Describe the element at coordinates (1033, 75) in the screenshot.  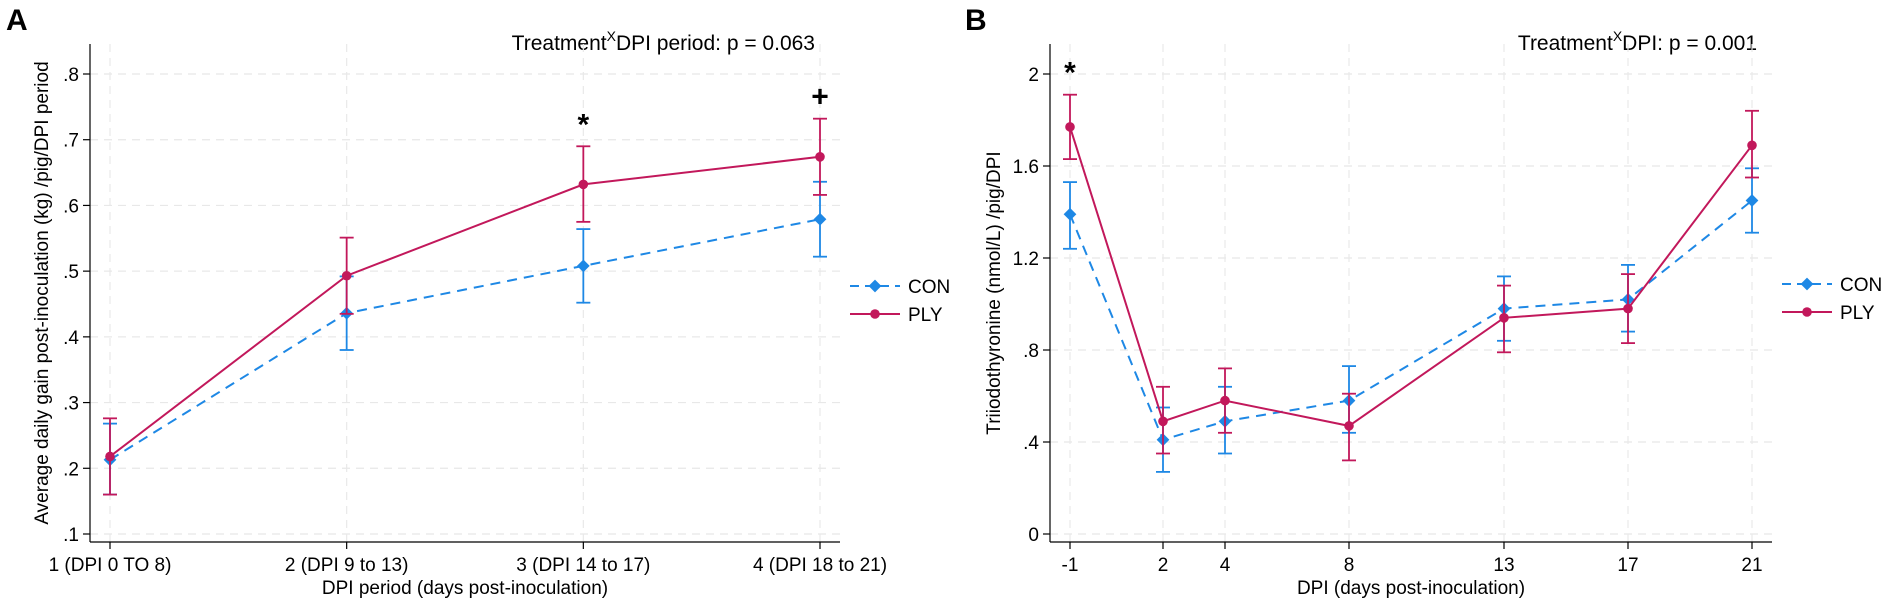
I see `panel-b-y-tick-label: 2` at that location.